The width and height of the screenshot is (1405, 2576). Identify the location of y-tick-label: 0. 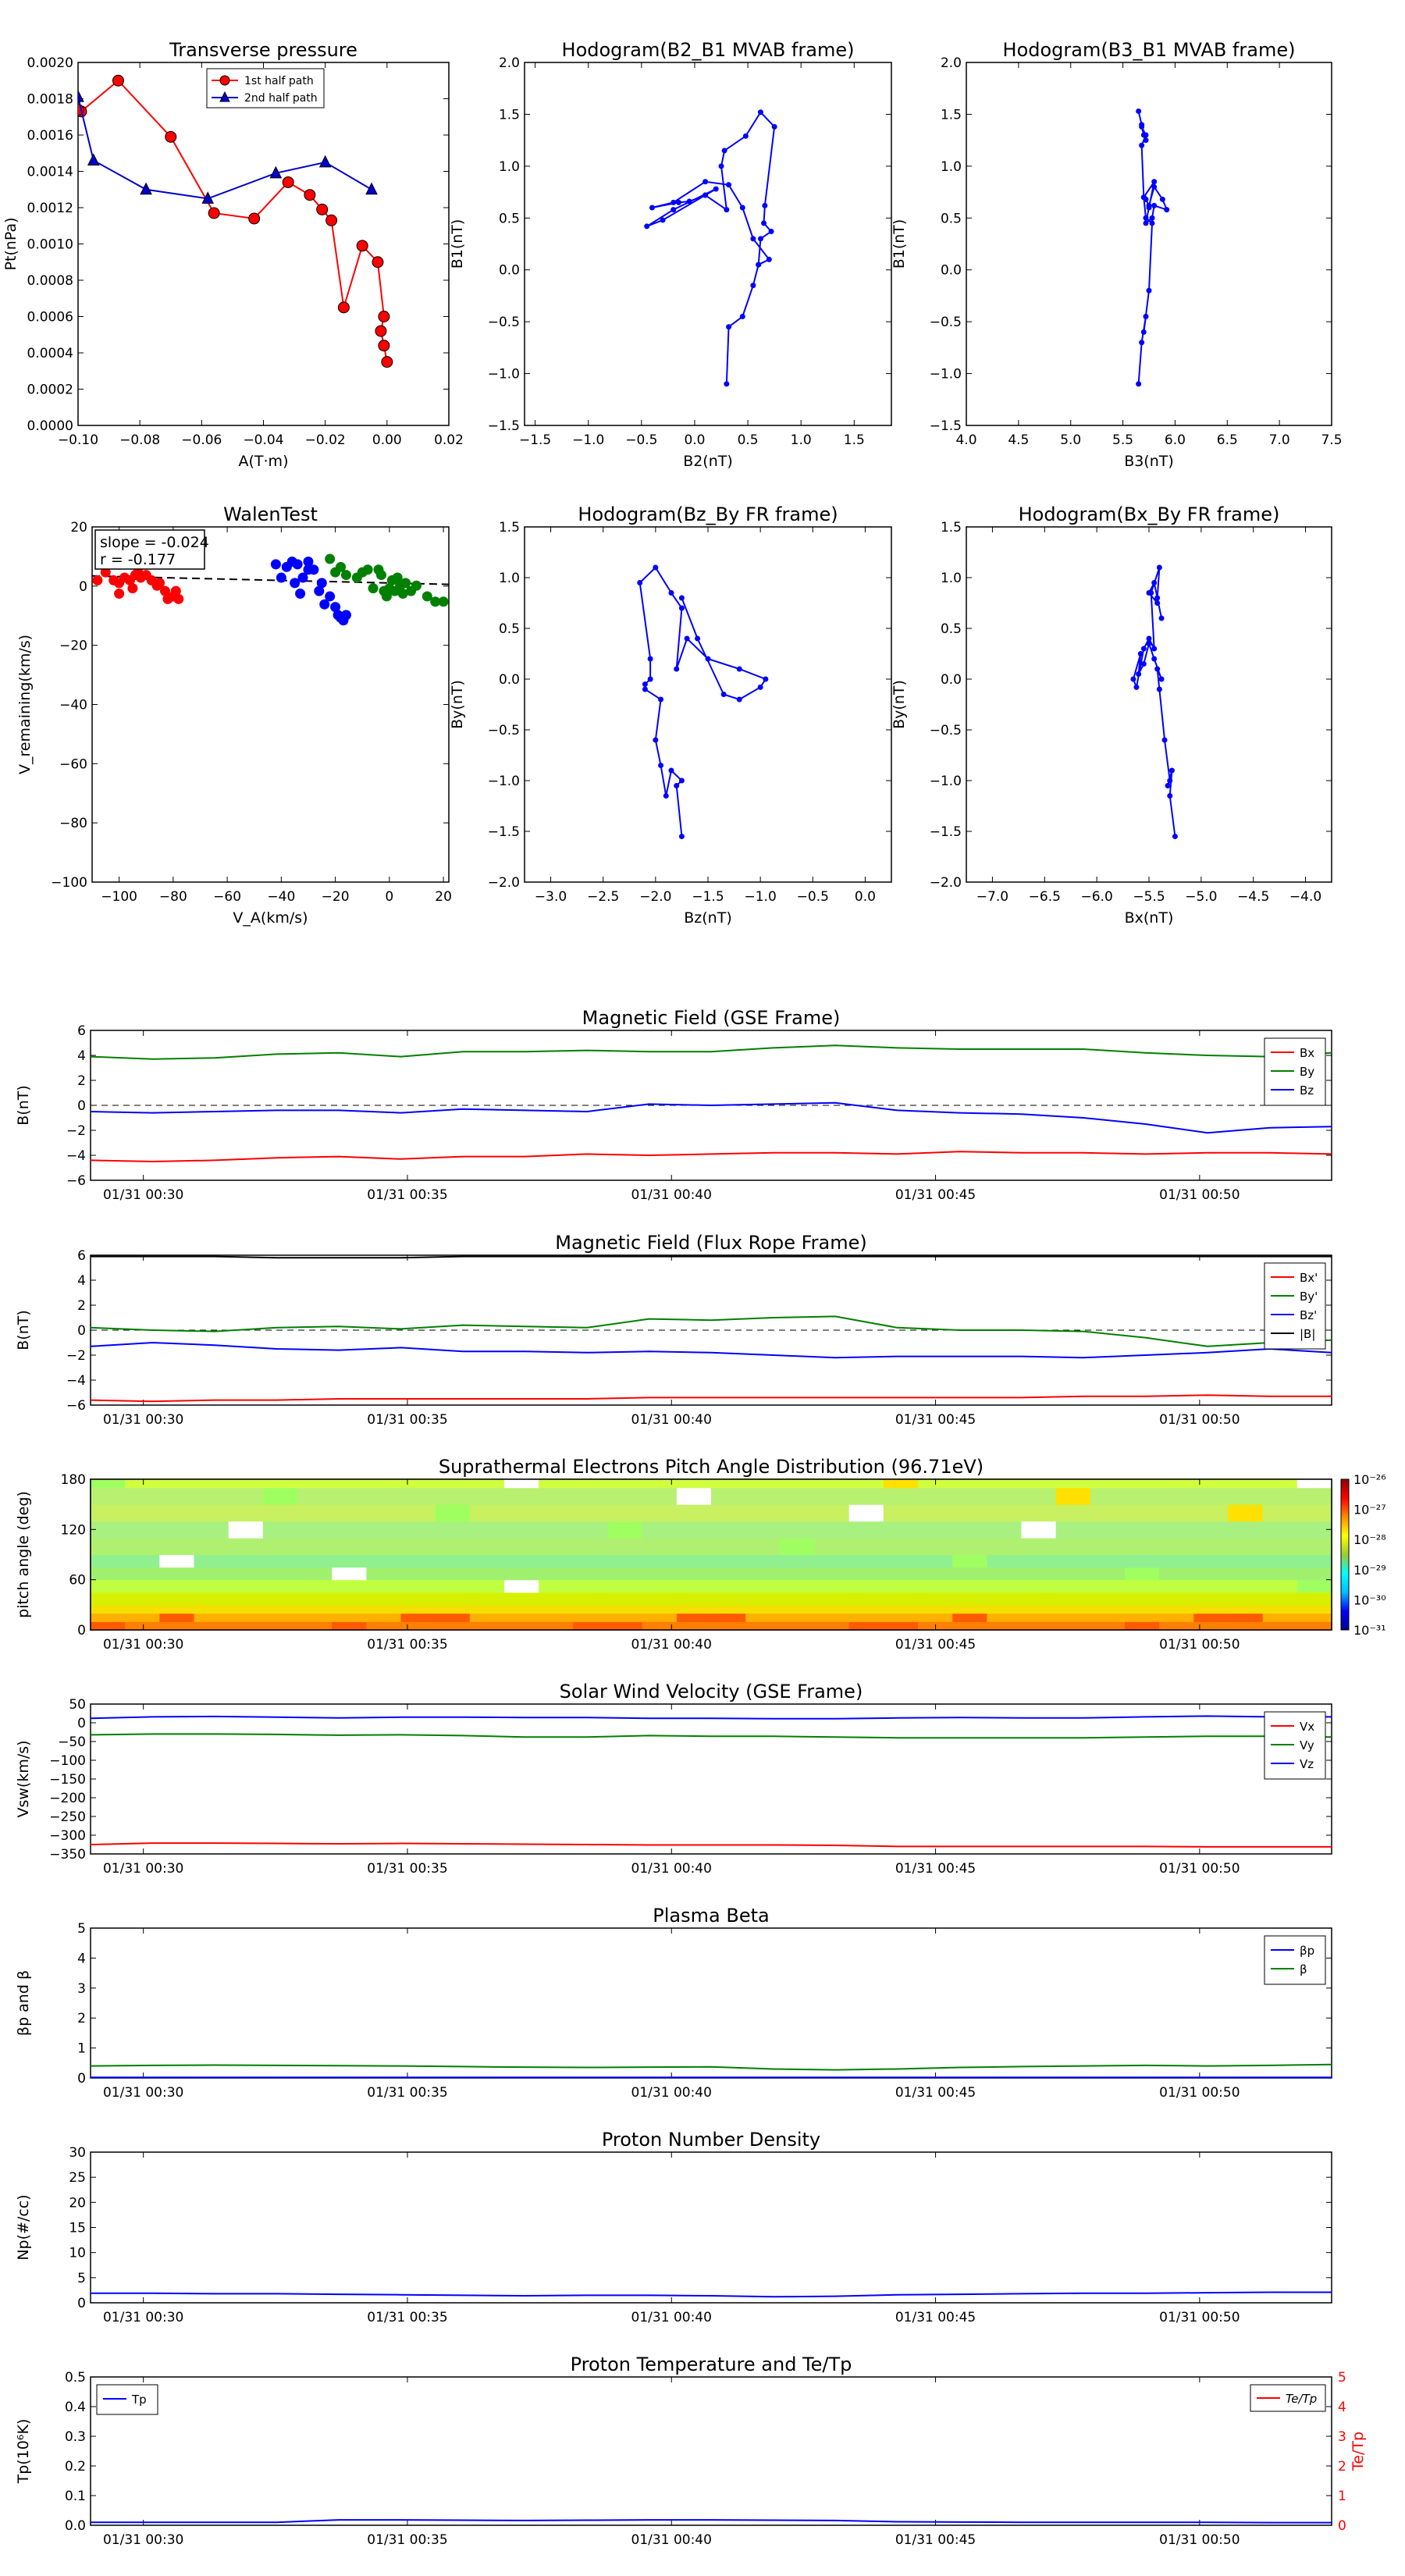
(81, 1331).